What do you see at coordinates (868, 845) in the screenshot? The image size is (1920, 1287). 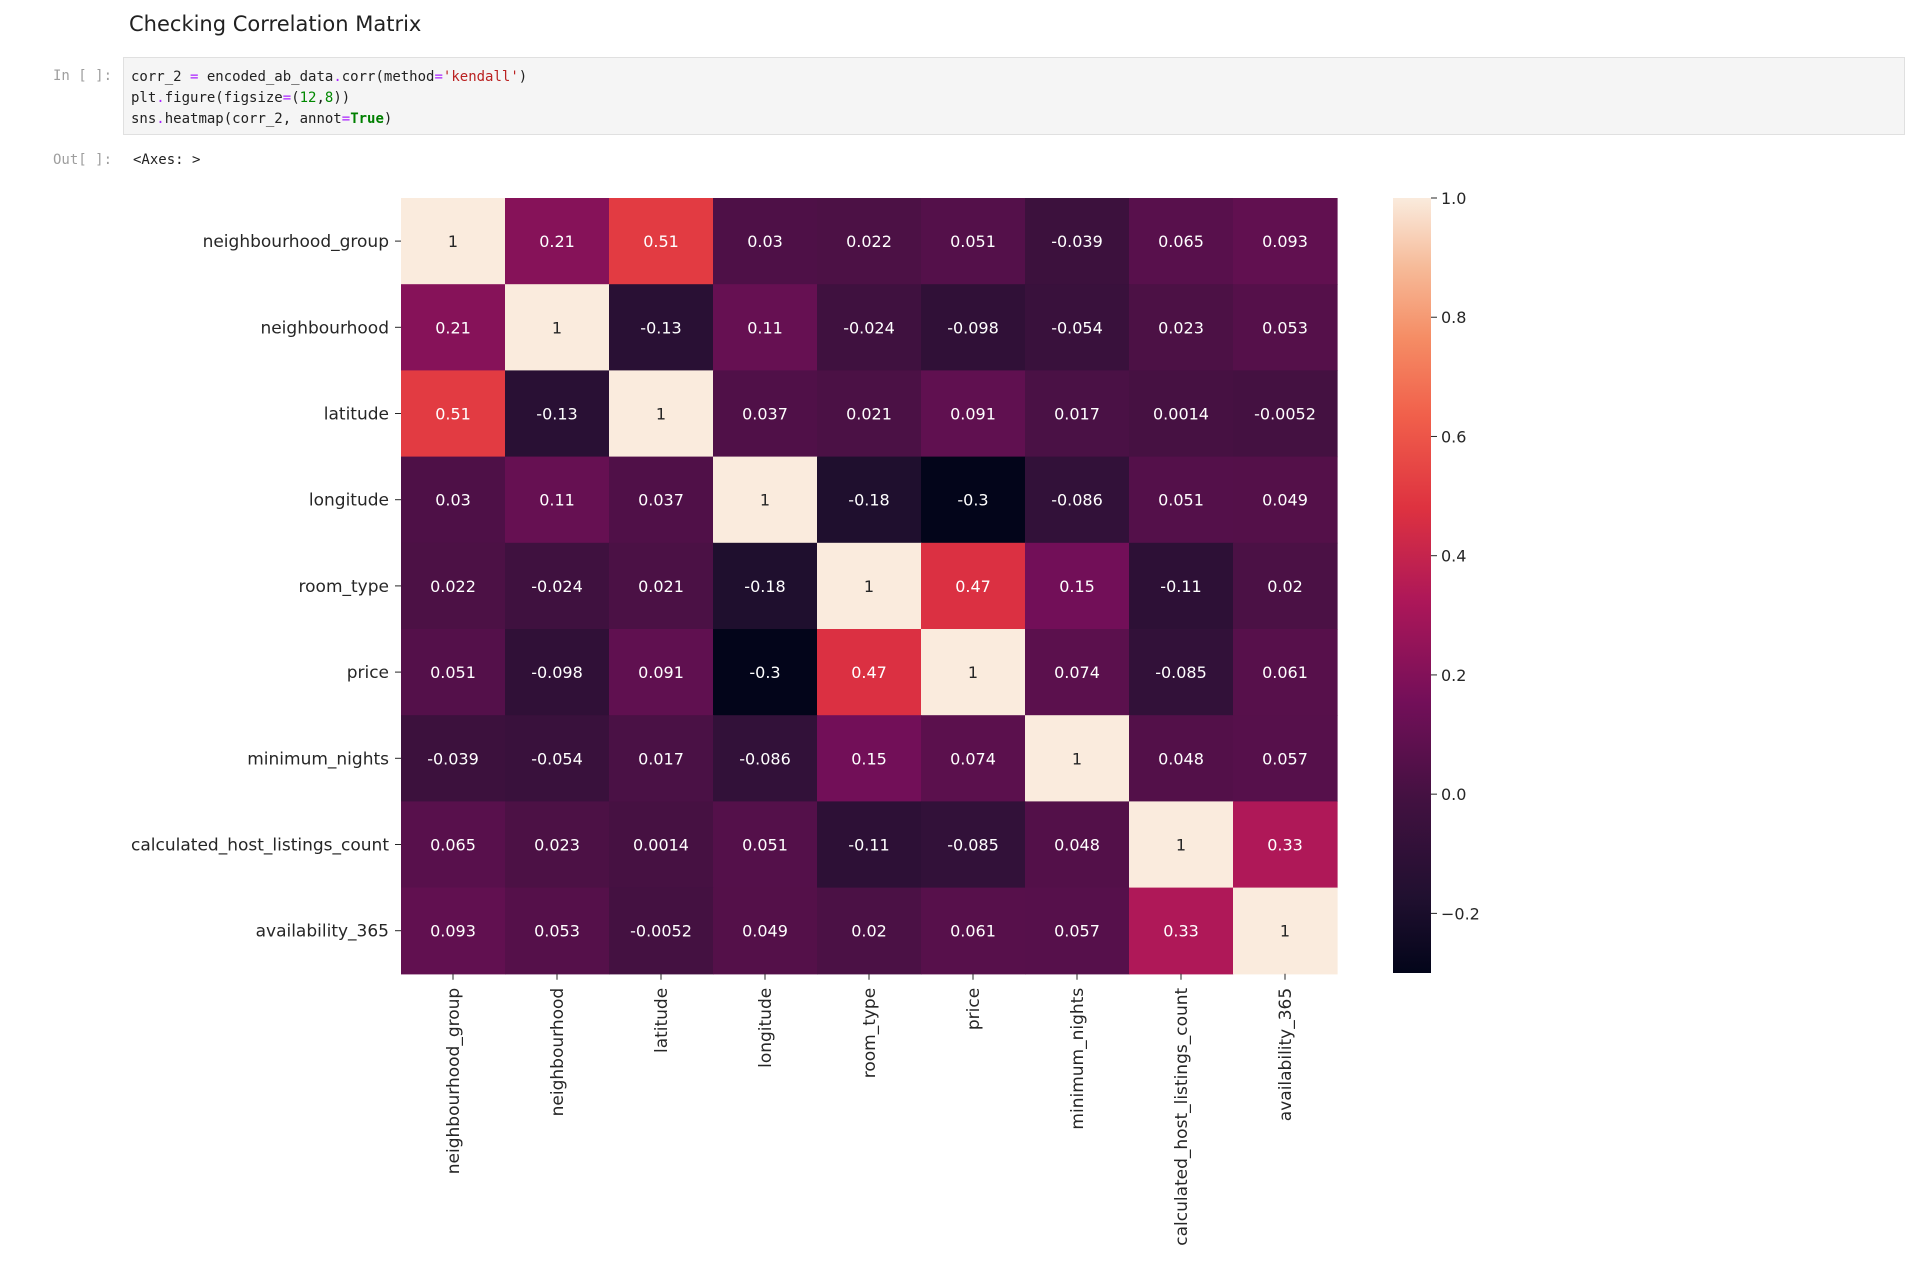 I see `cell-annotation: -0.11` at bounding box center [868, 845].